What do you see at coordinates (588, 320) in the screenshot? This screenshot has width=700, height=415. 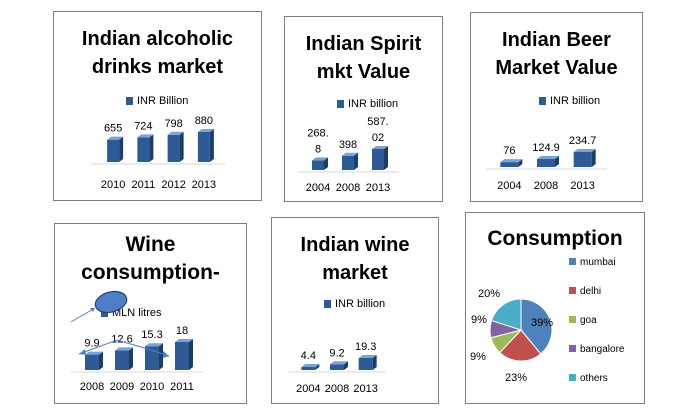 I see `legend-label: goa` at bounding box center [588, 320].